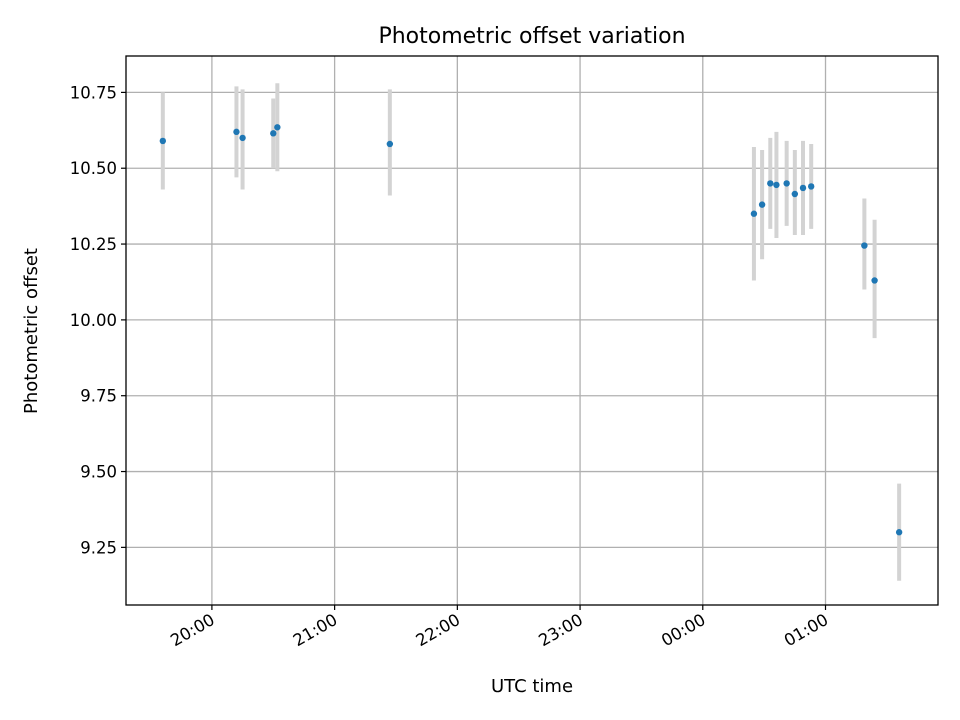 Image resolution: width=960 pixels, height=720 pixels. Describe the element at coordinates (93, 168) in the screenshot. I see `y-tick-label: 10.50` at that location.